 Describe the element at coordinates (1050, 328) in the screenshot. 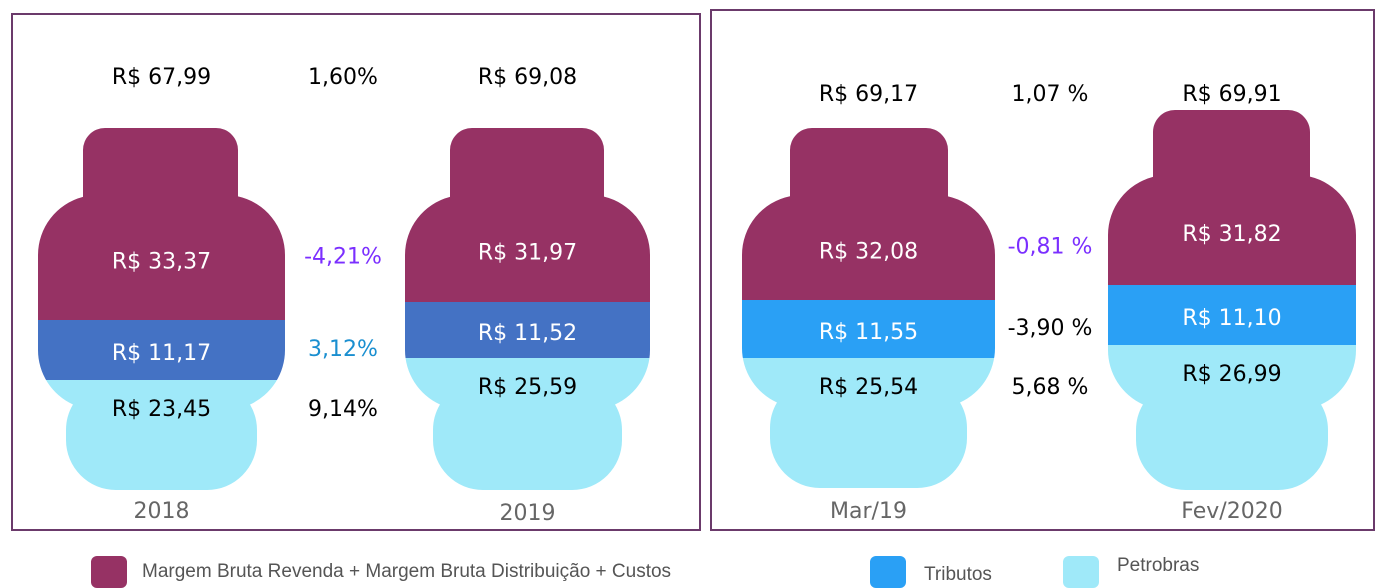

I see `change-label: -3,90 %` at that location.